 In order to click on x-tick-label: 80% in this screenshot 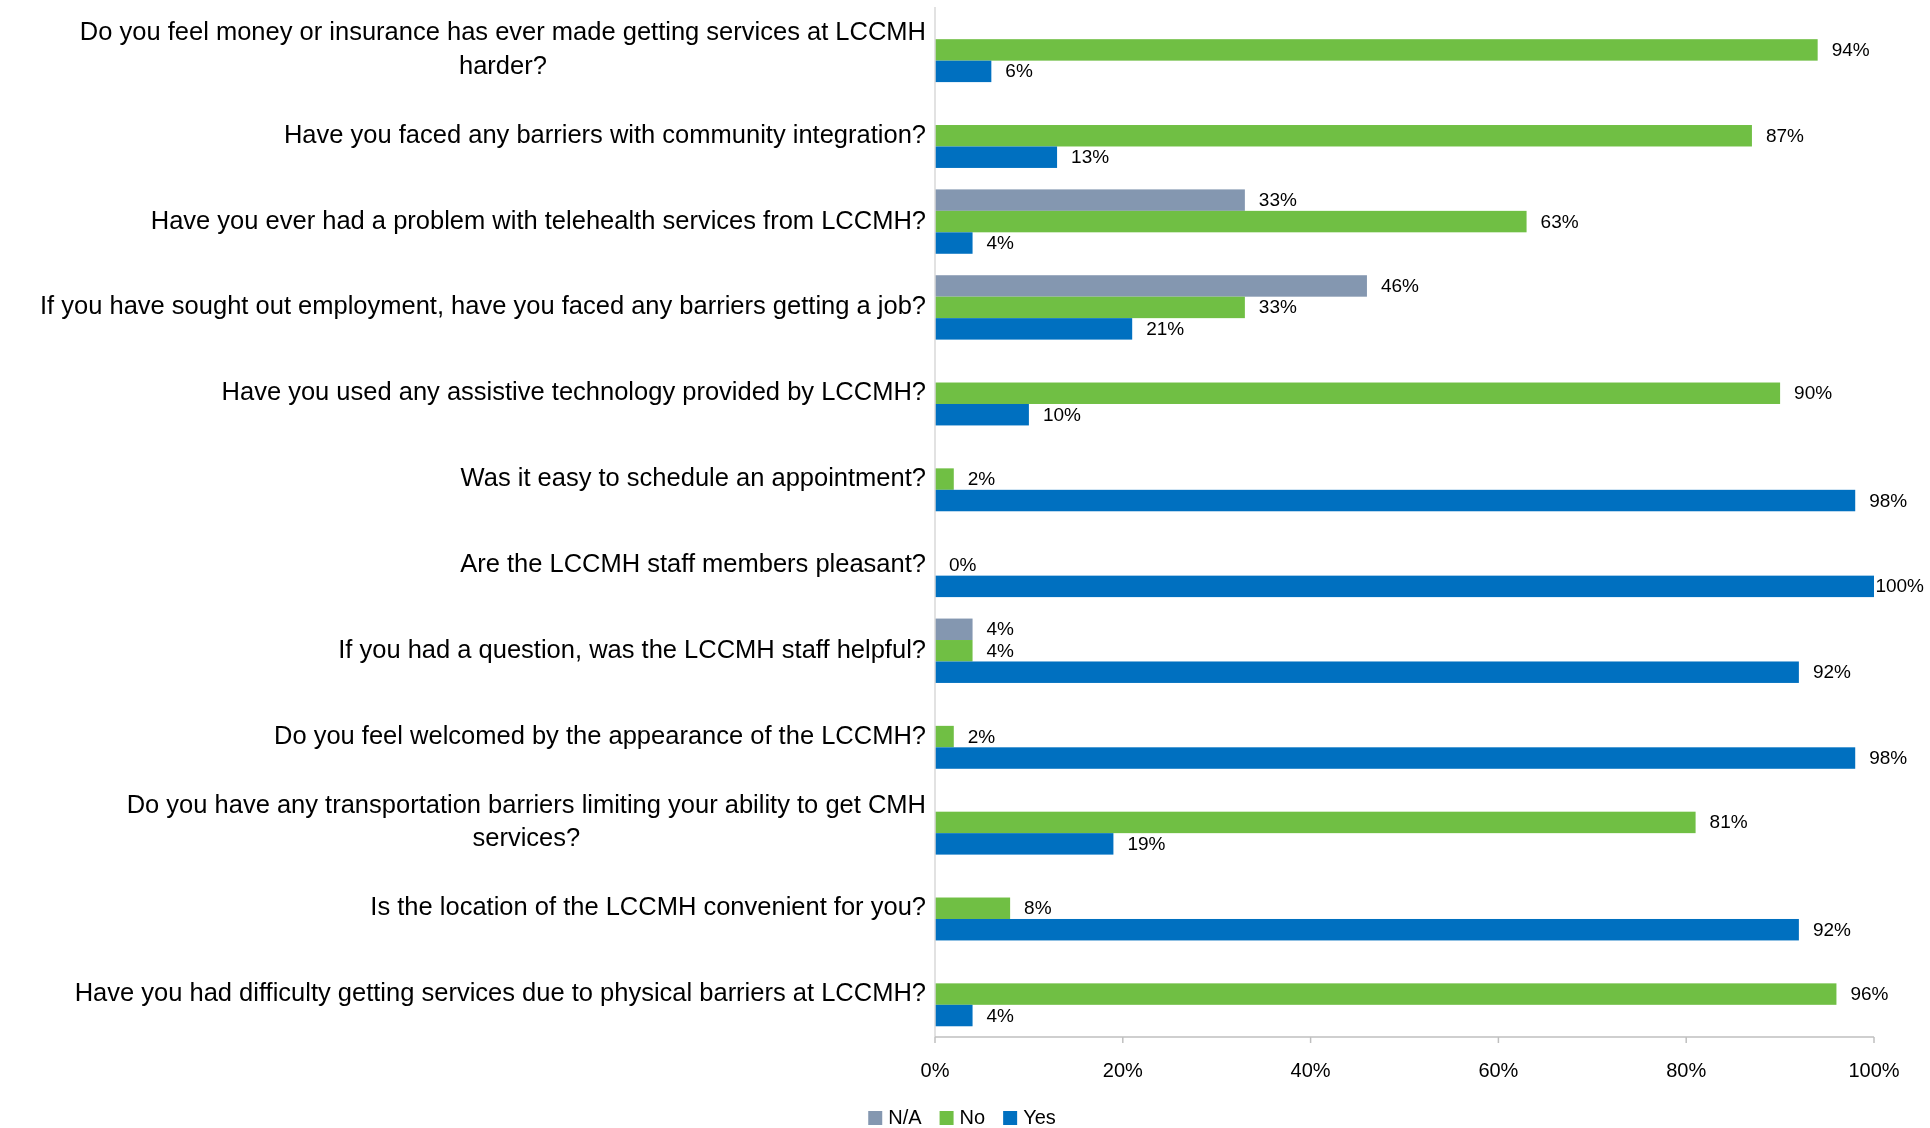, I will do `click(1686, 1070)`.